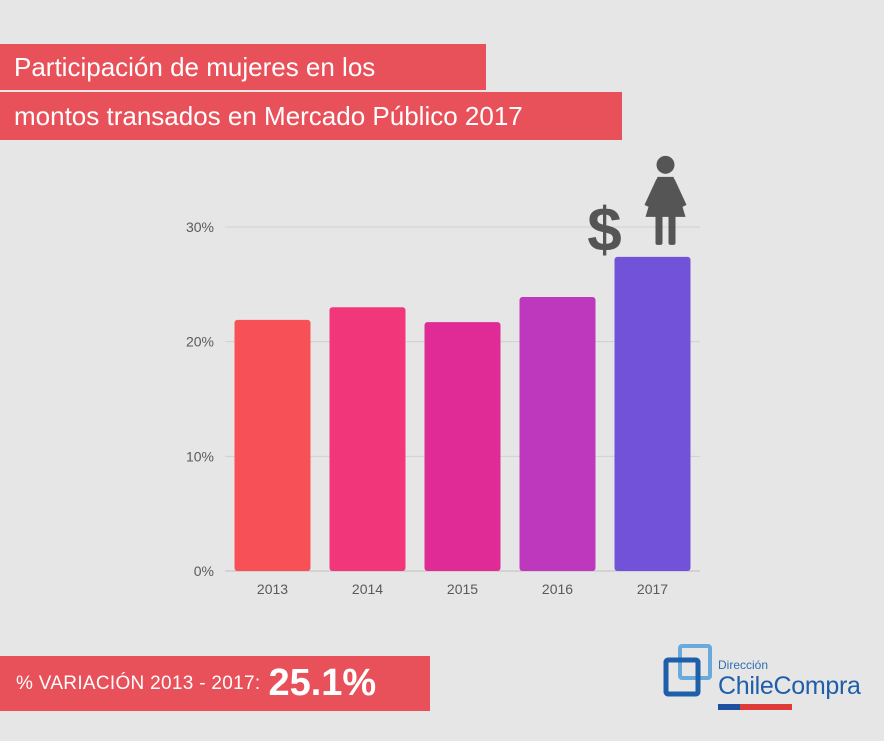 The height and width of the screenshot is (741, 884). I want to click on y-tick-label: 30%, so click(200, 227).